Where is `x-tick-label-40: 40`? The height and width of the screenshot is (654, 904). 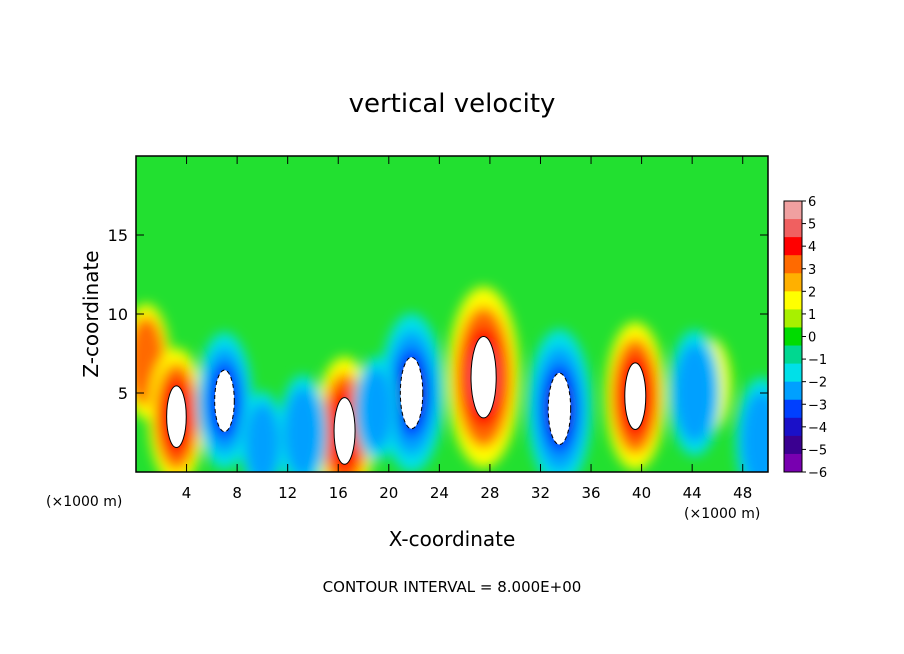 x-tick-label-40: 40 is located at coordinates (641, 493).